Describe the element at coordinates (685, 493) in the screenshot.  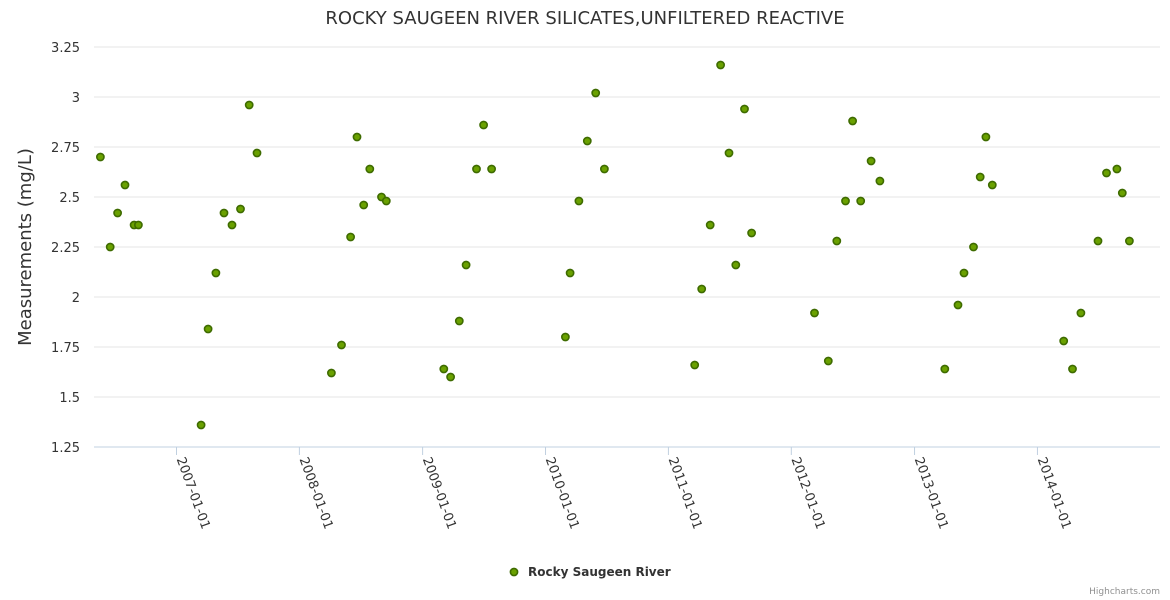
I see `x-tick-label: 2011-01-01` at that location.